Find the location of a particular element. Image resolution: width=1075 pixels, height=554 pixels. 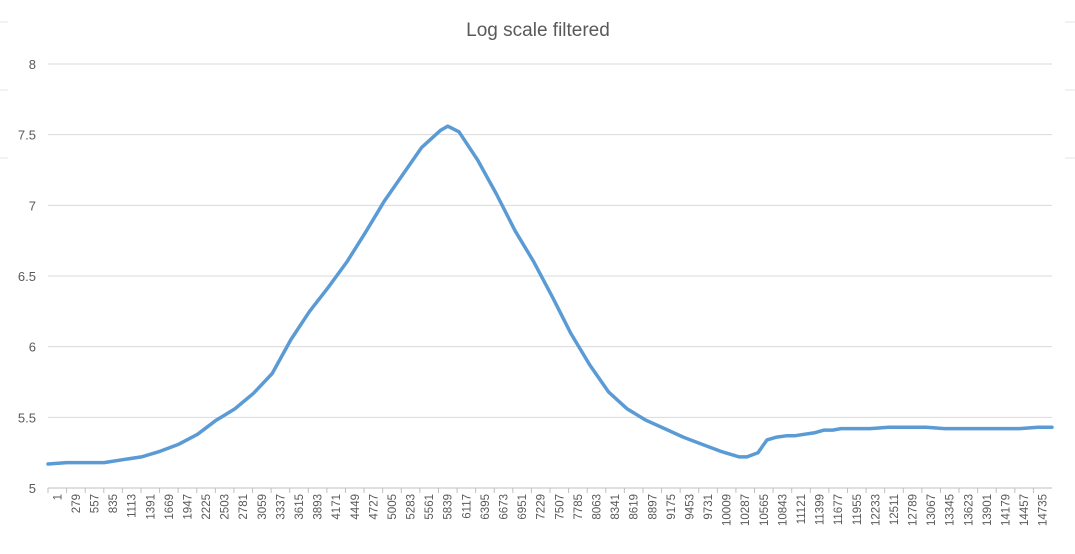

x-tick-label: 7507 is located at coordinates (560, 507).